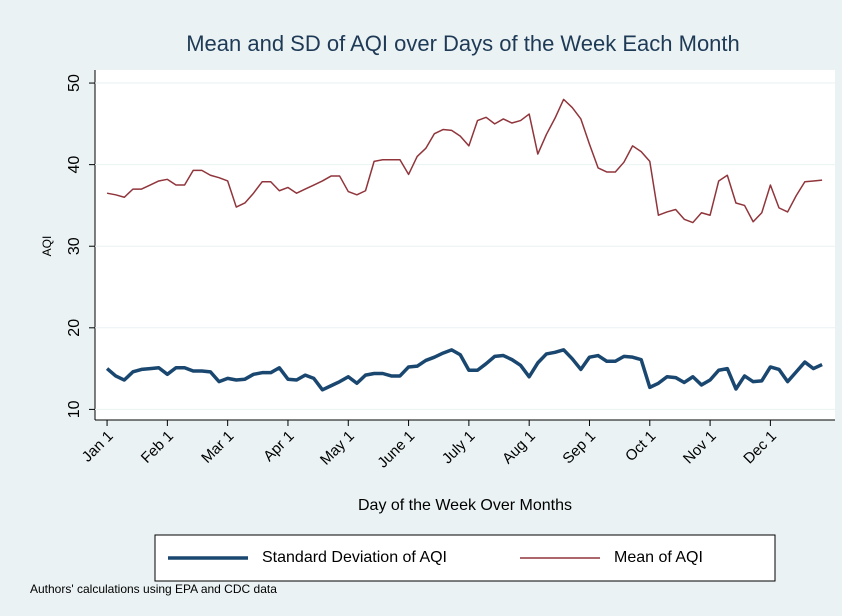 The height and width of the screenshot is (616, 842). What do you see at coordinates (74, 165) in the screenshot?
I see `y-tick-label: 40` at bounding box center [74, 165].